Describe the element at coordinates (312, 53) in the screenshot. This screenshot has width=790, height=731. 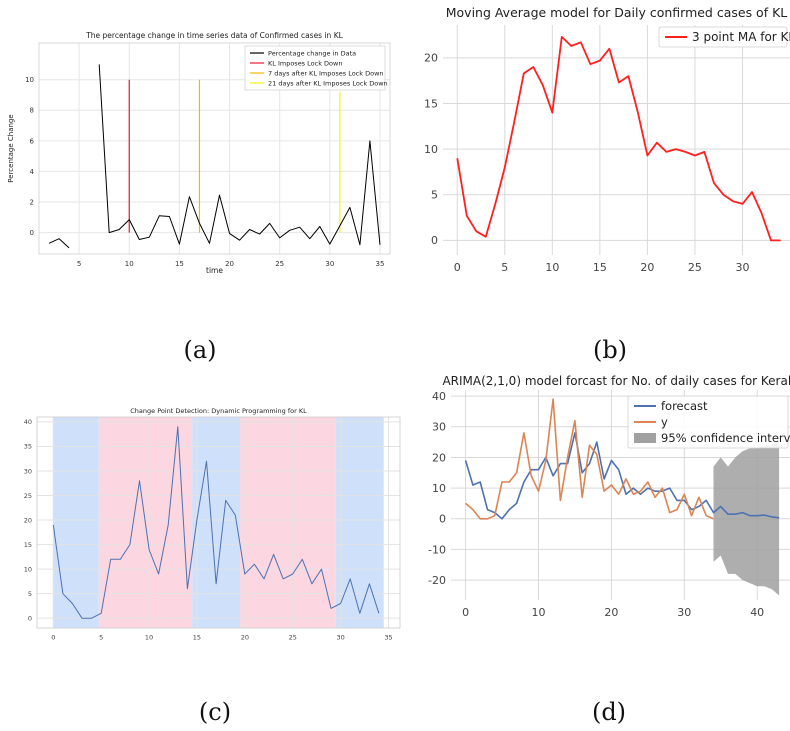
I see `legend-label-0: Percentage change in Data` at that location.